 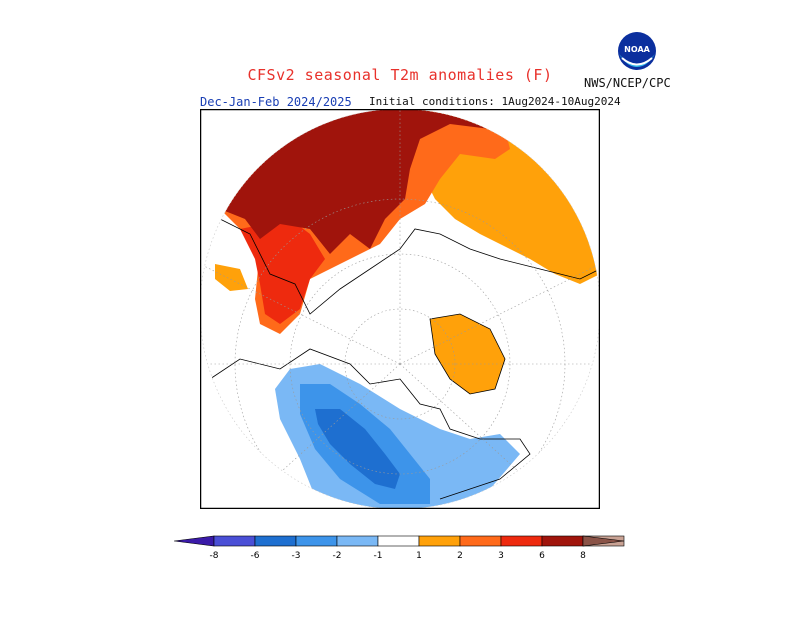 I want to click on colorbar-tick-label: 3, so click(x=501, y=556).